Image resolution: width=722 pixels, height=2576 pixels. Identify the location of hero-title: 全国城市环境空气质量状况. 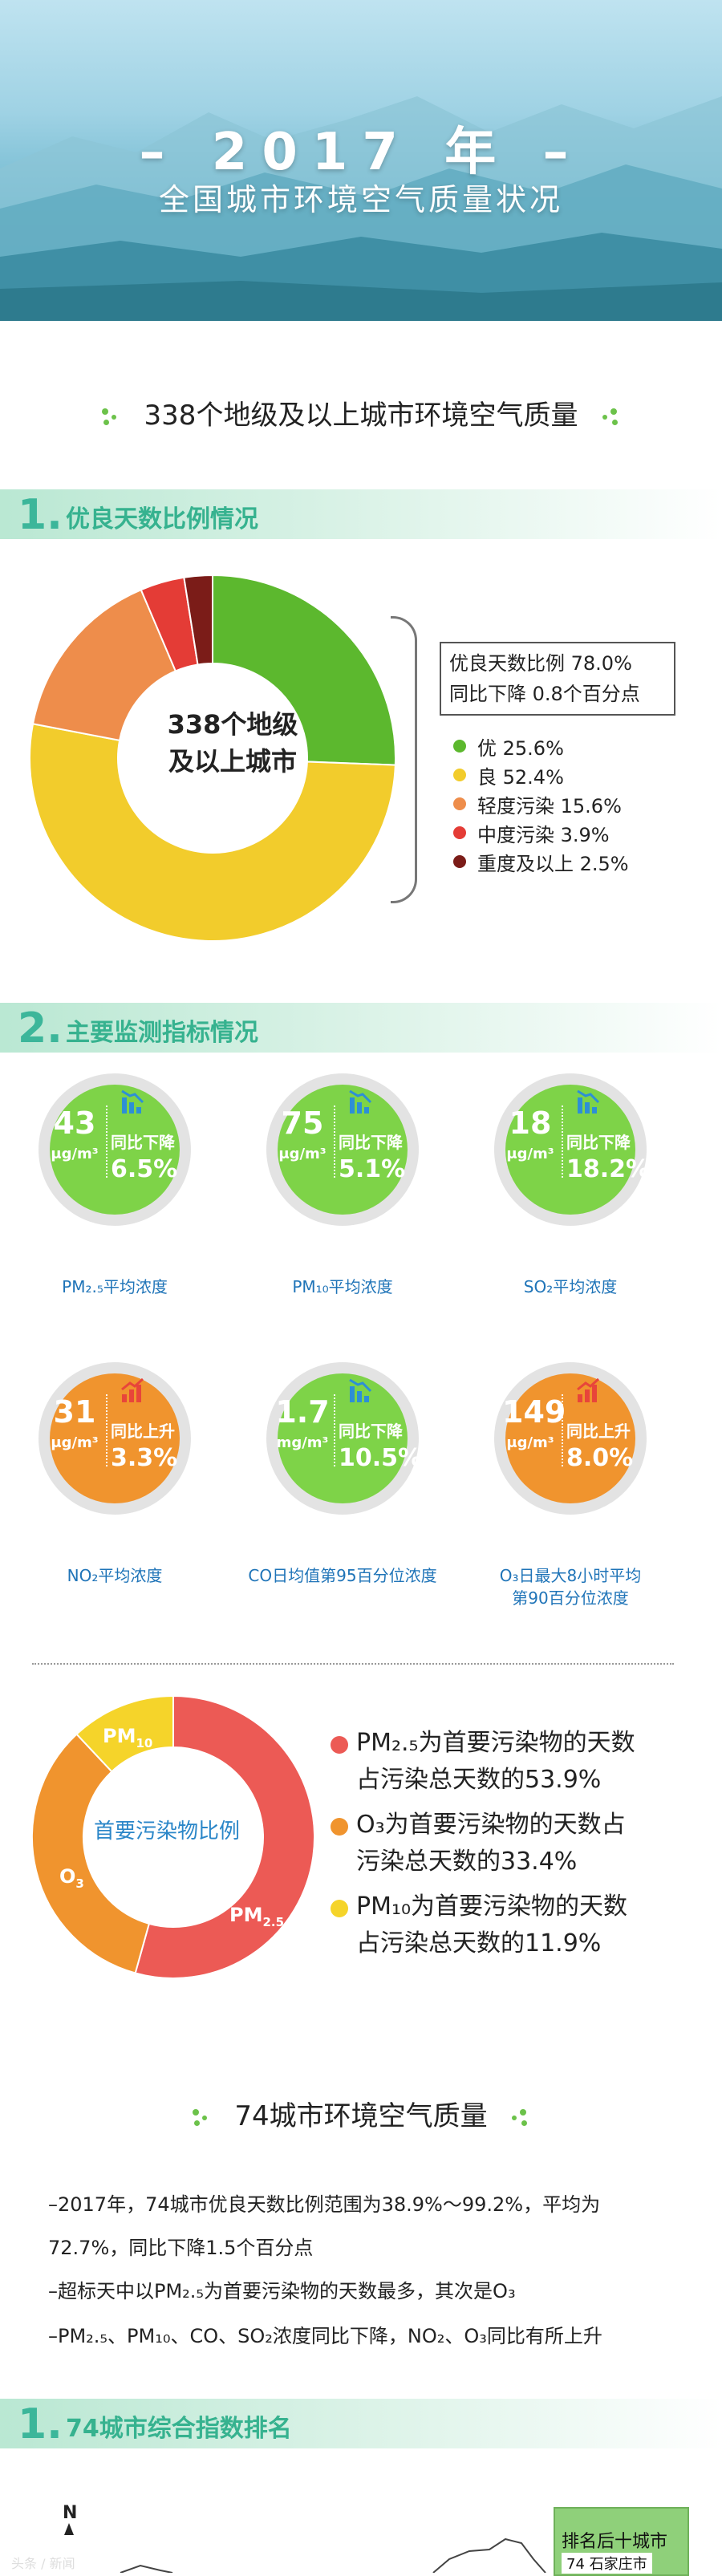
(360, 199).